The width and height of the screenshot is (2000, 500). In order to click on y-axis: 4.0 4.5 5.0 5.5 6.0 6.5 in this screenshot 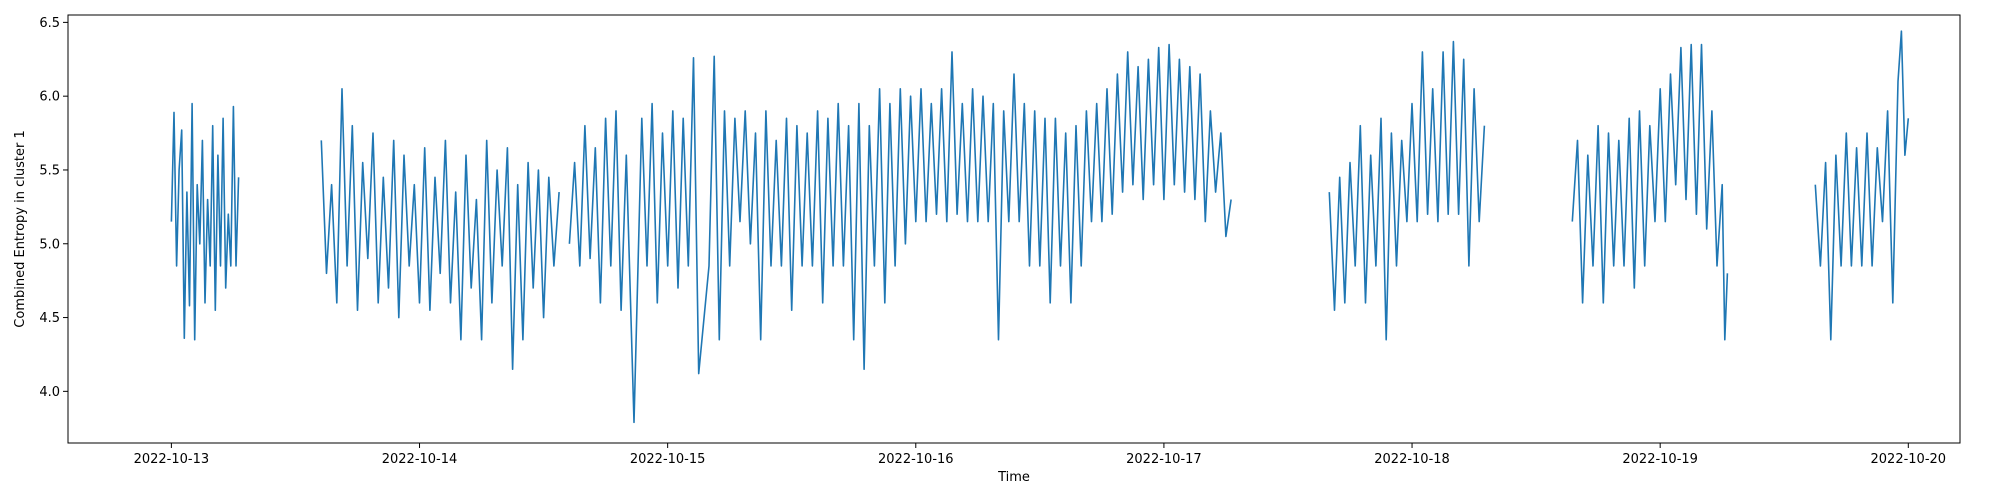, I will do `click(53, 208)`.